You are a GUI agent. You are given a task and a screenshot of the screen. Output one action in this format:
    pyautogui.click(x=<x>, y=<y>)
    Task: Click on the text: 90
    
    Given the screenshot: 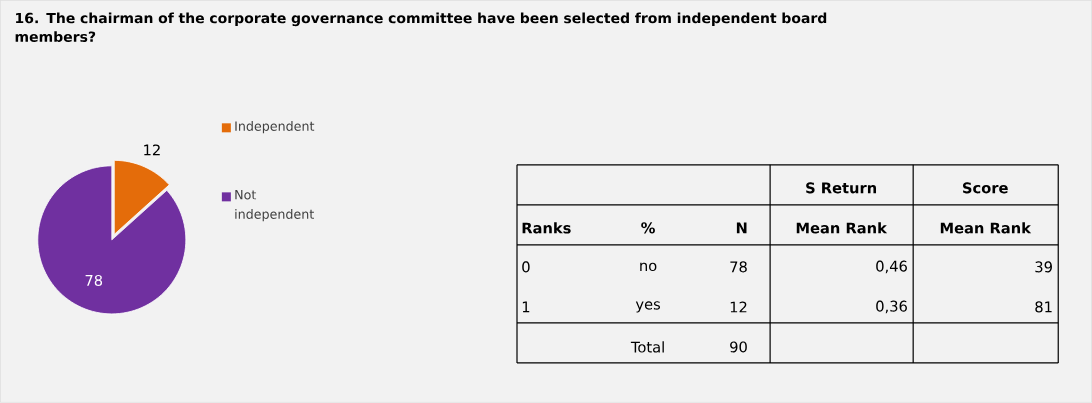 What is the action you would take?
    pyautogui.click(x=738, y=347)
    